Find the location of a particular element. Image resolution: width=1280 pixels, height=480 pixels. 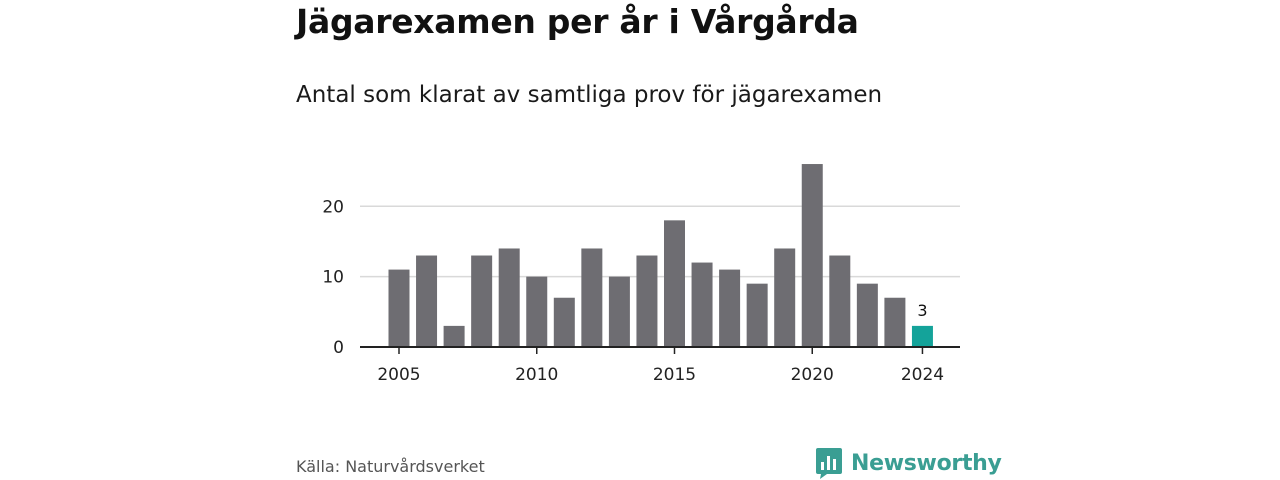

y-tick-label: 20 is located at coordinates (333, 207).